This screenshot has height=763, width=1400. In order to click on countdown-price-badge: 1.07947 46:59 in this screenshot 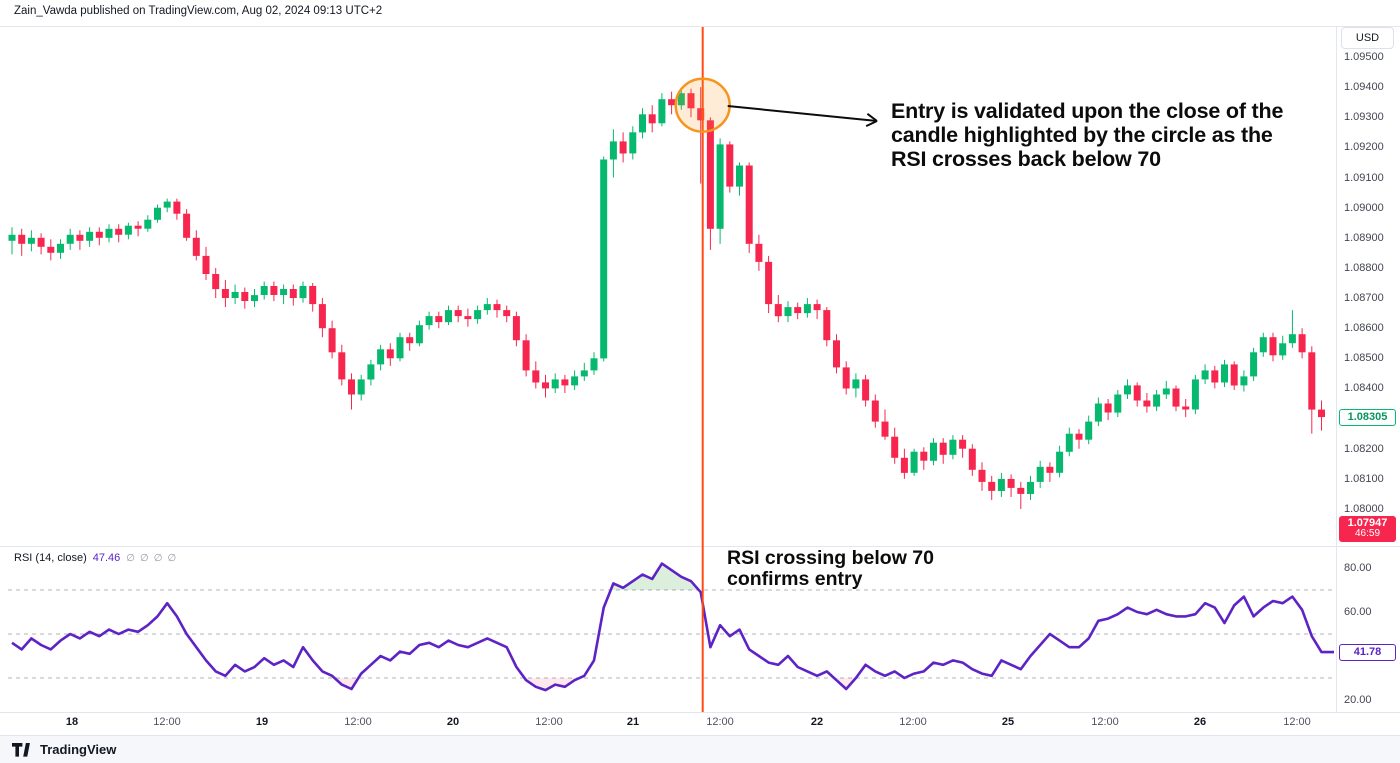, I will do `click(1367, 528)`.